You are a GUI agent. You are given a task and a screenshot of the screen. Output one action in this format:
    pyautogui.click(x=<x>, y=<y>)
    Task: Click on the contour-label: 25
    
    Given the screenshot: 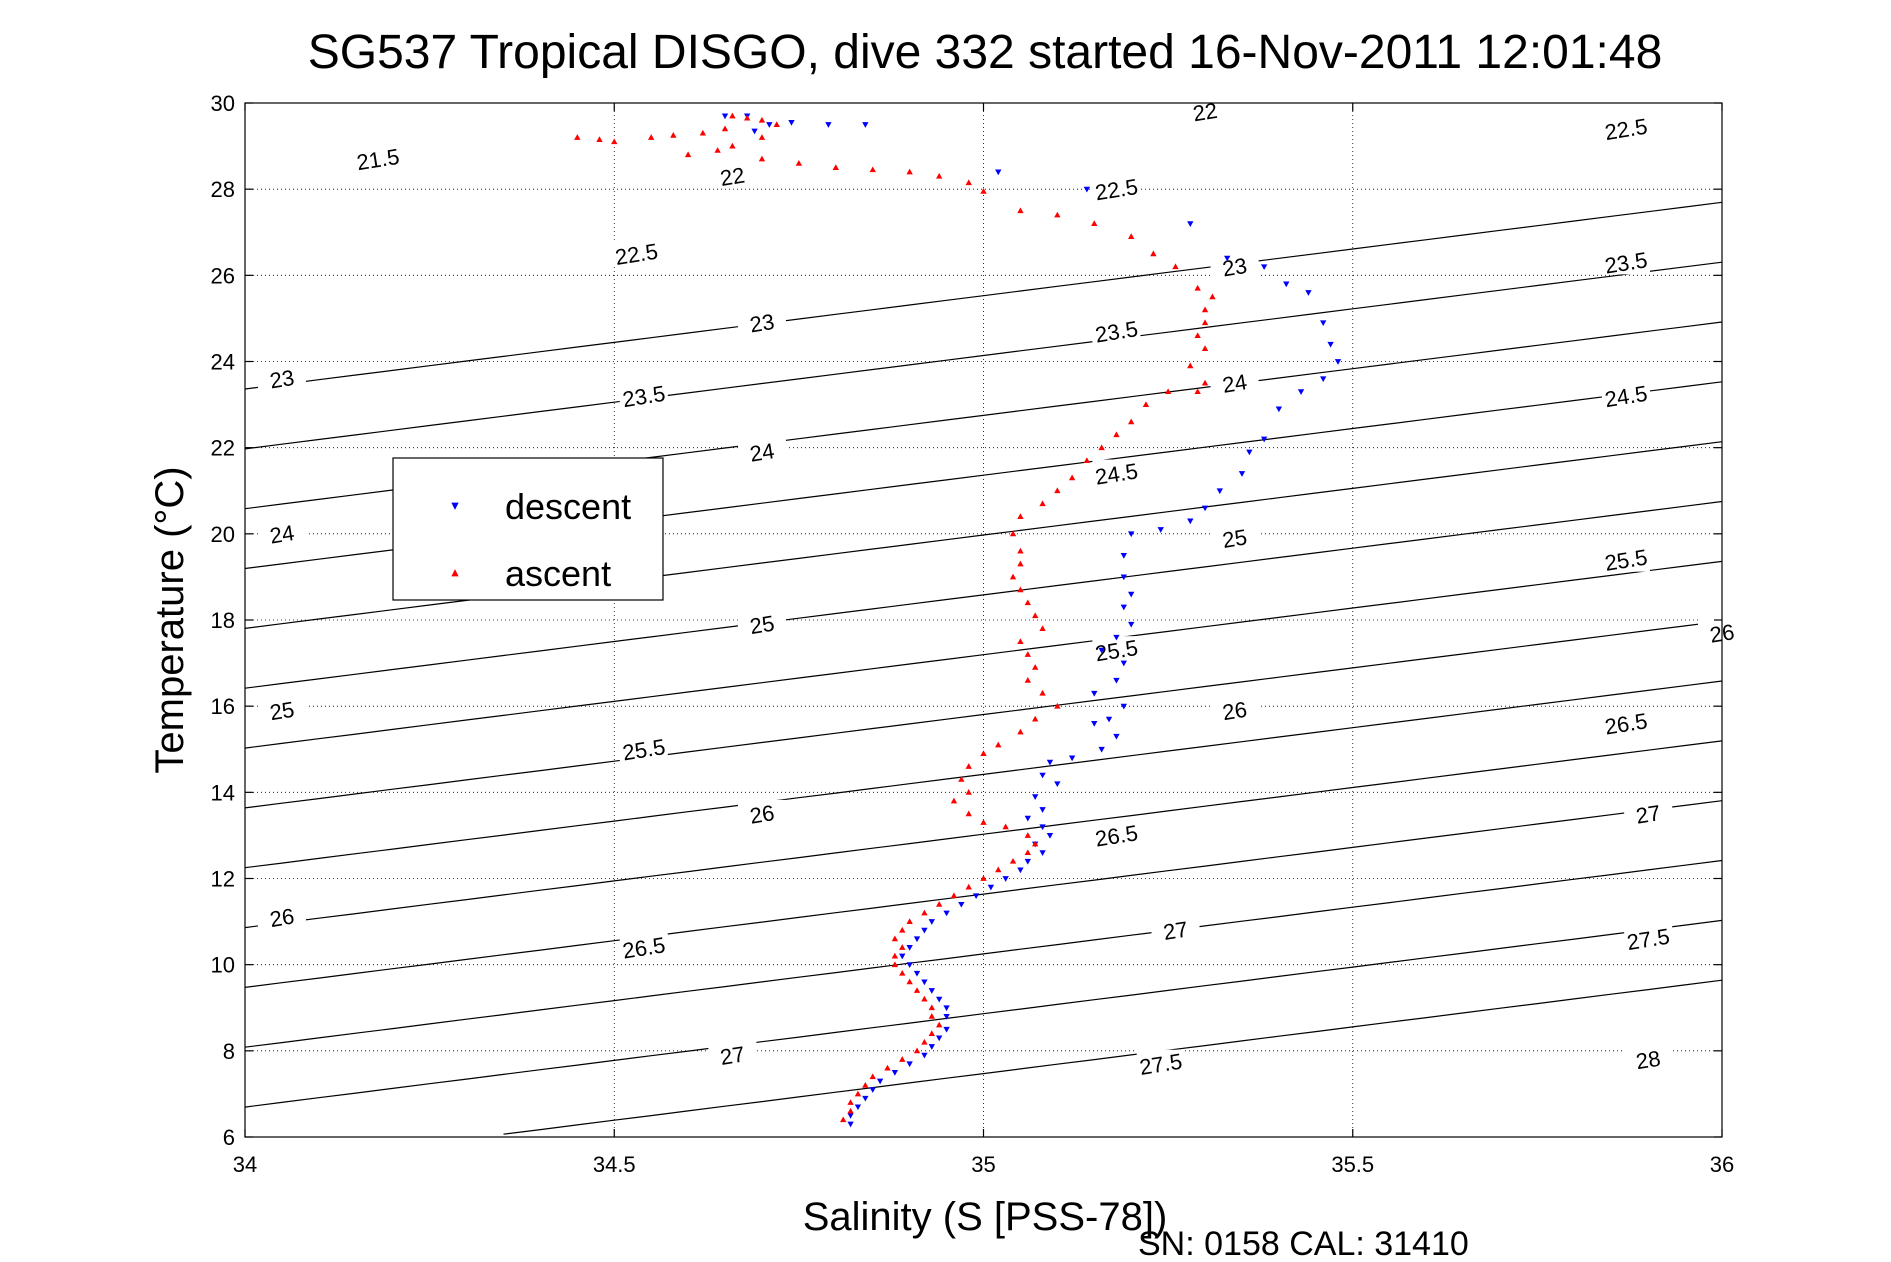 What is the action you would take?
    pyautogui.click(x=282, y=711)
    